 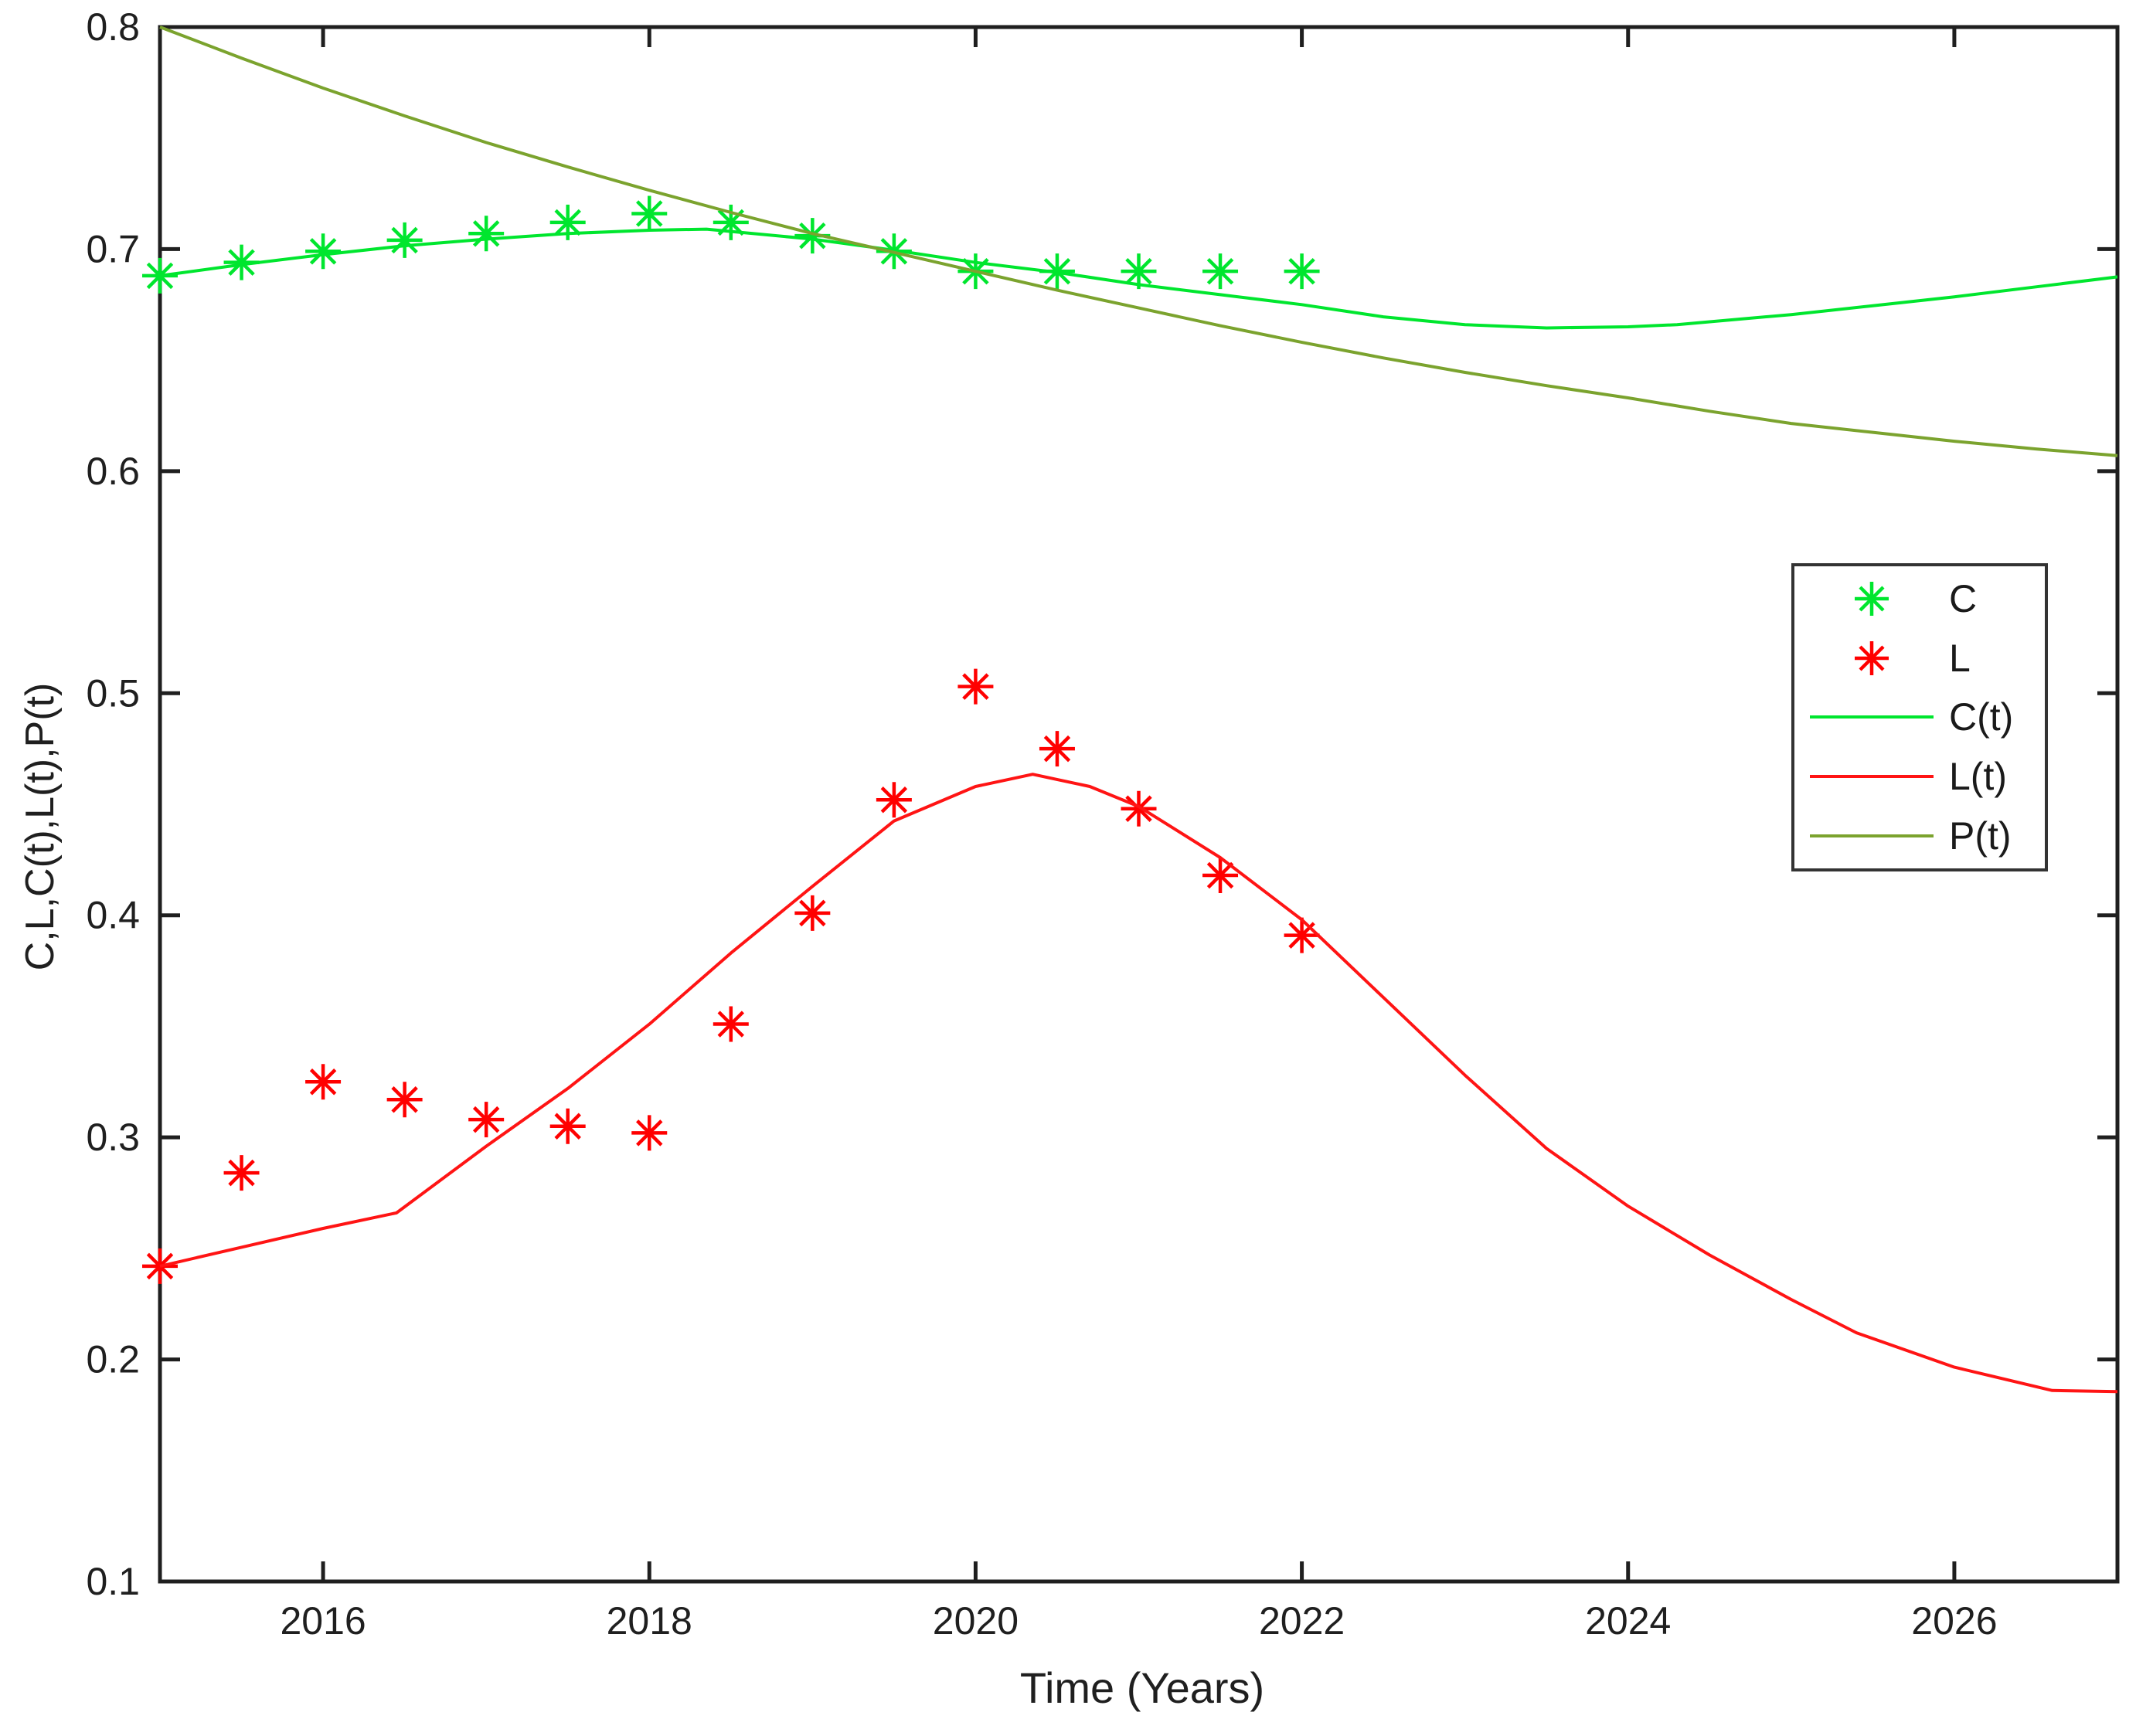 I want to click on svg-text: 0.4, so click(x=113, y=915).